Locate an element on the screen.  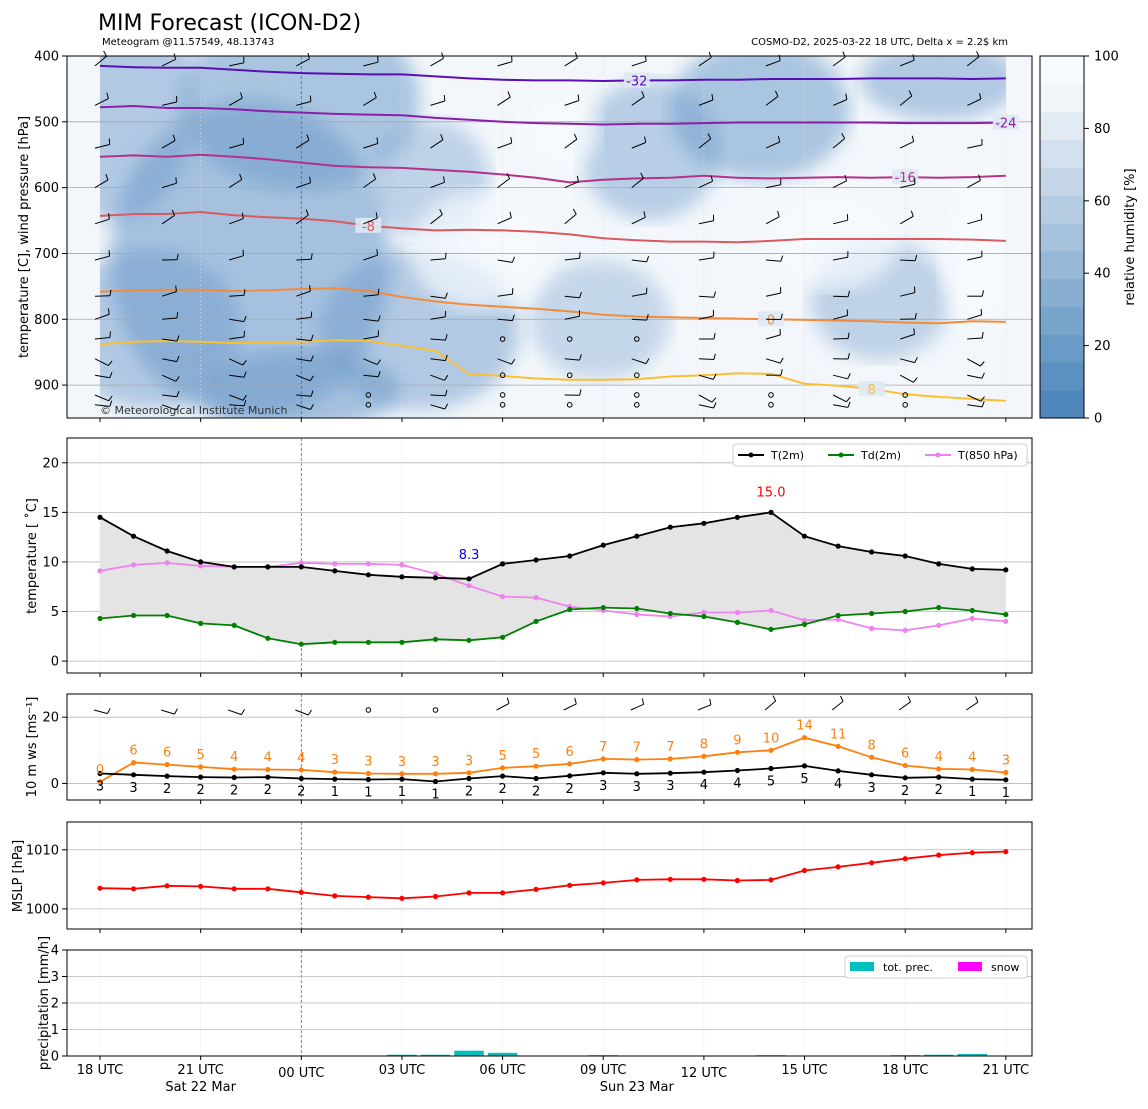
legend-td2m-marker is located at coordinates (841, 455).